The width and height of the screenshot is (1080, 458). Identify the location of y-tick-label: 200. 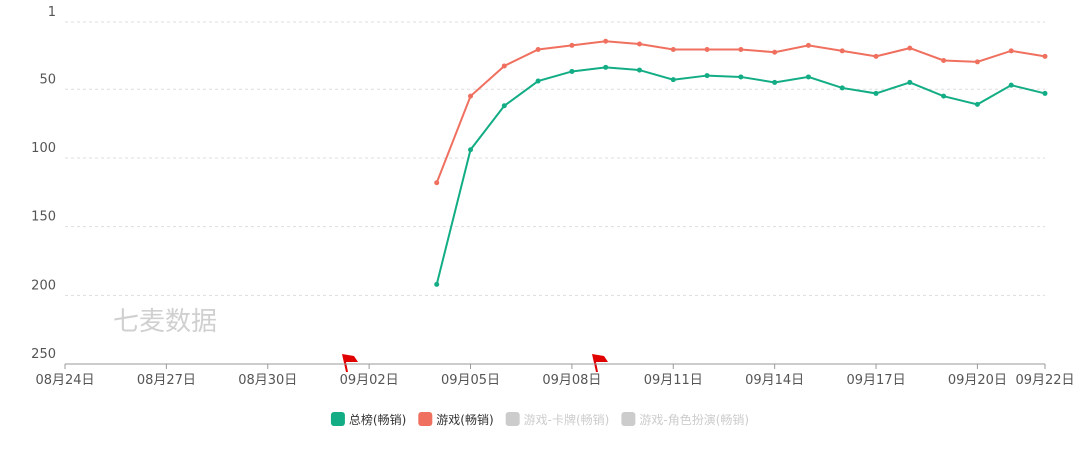
(43, 285).